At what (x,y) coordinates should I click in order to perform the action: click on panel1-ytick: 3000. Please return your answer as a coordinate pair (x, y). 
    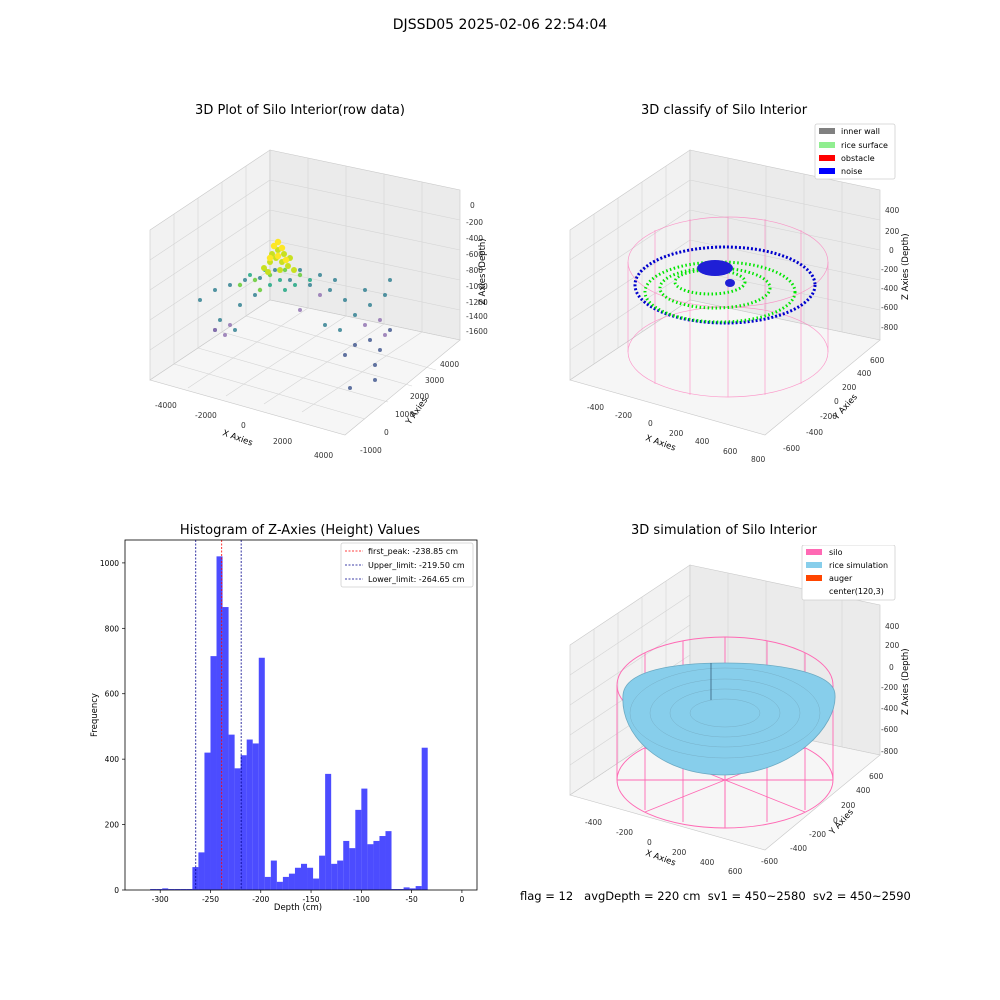
    Looking at the image, I should click on (434, 380).